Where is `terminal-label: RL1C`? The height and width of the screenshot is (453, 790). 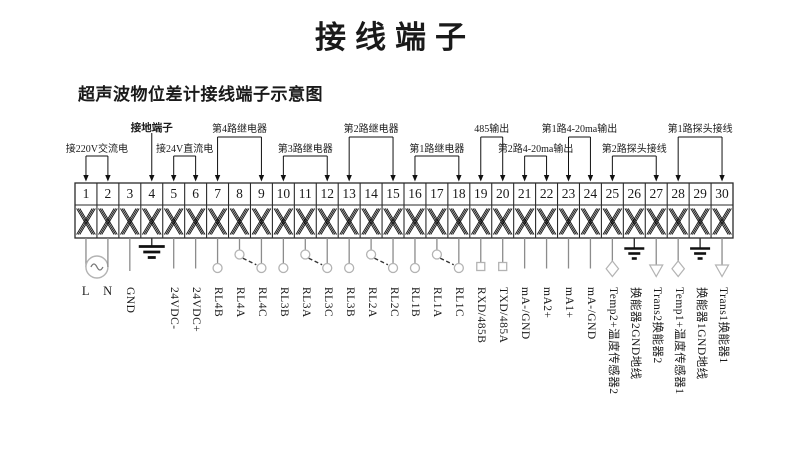 terminal-label: RL1C is located at coordinates (459, 302).